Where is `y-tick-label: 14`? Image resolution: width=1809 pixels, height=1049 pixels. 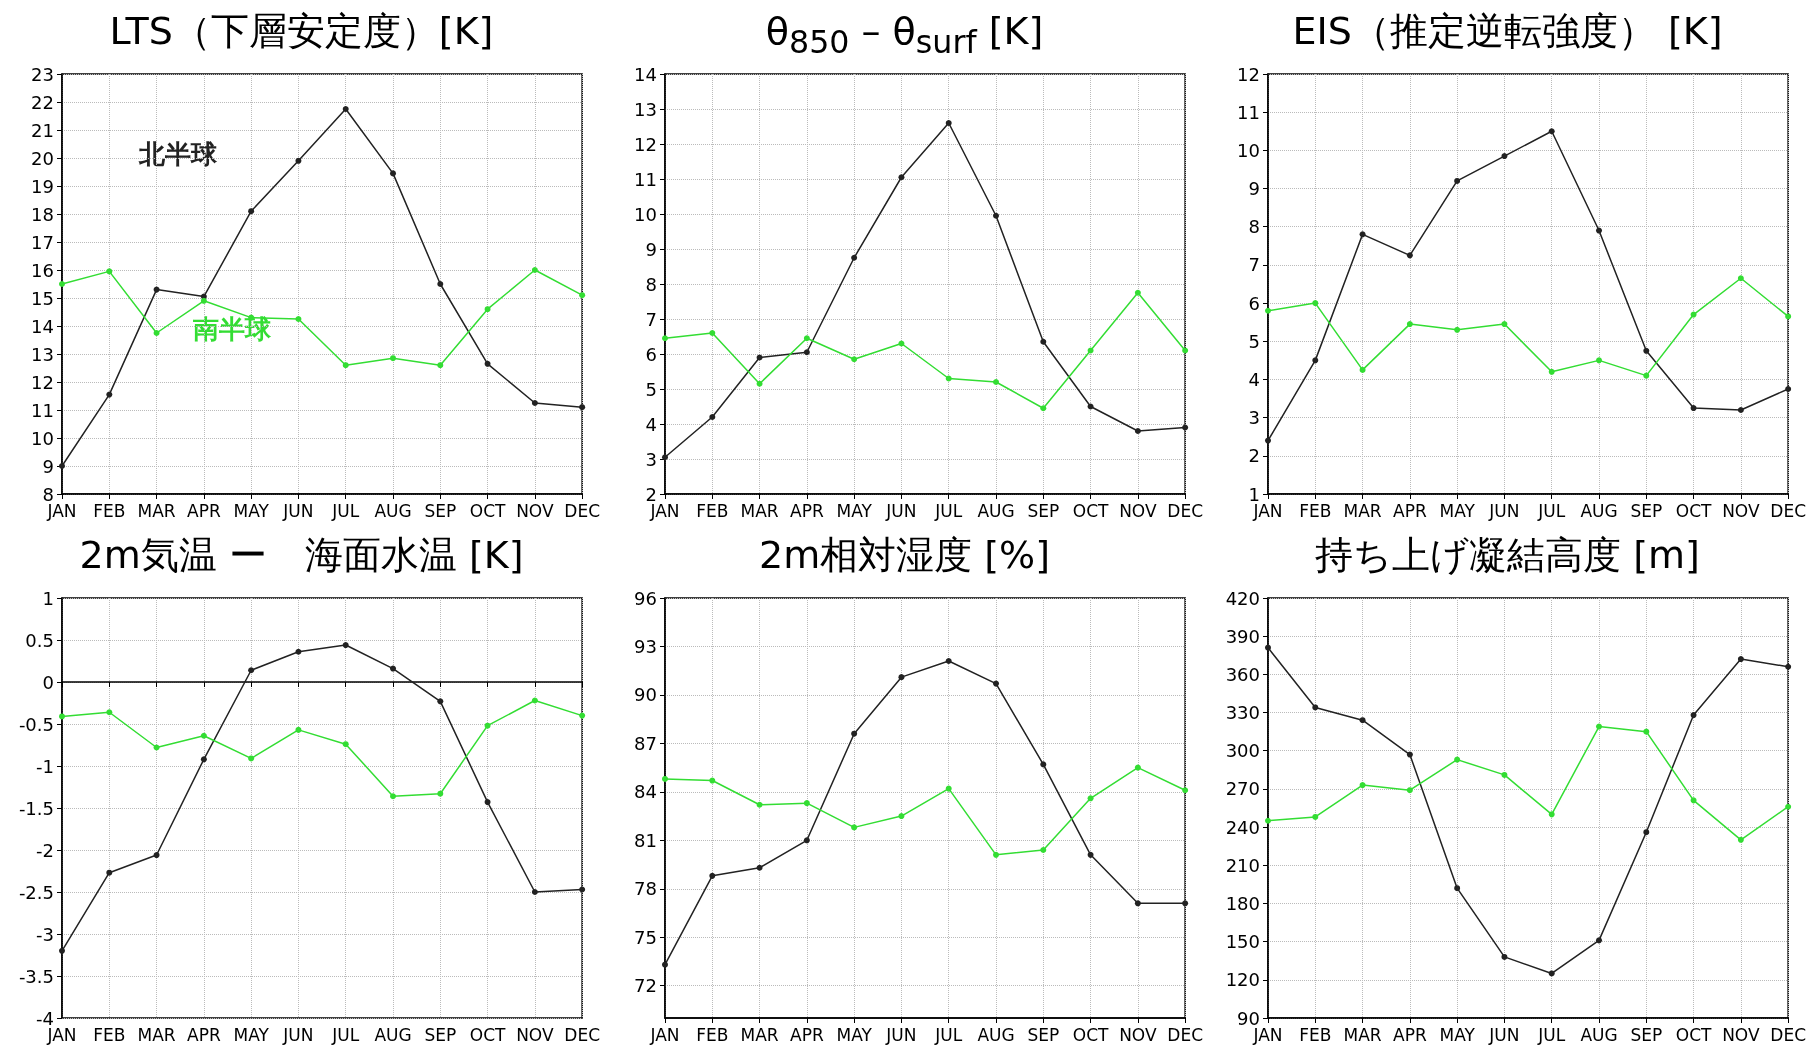 y-tick-label: 14 is located at coordinates (42, 326).